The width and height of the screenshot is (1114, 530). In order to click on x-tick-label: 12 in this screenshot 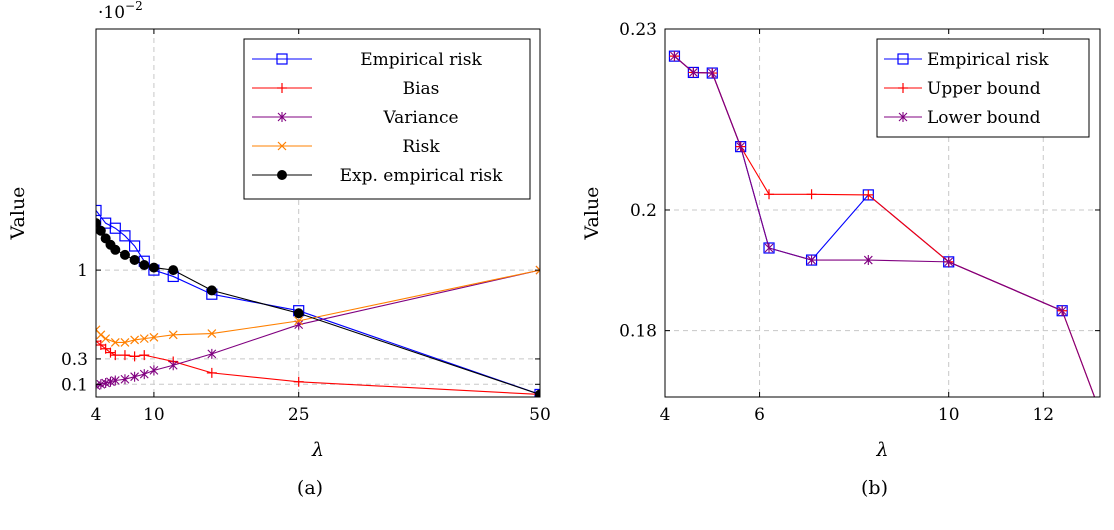, I will do `click(1043, 415)`.